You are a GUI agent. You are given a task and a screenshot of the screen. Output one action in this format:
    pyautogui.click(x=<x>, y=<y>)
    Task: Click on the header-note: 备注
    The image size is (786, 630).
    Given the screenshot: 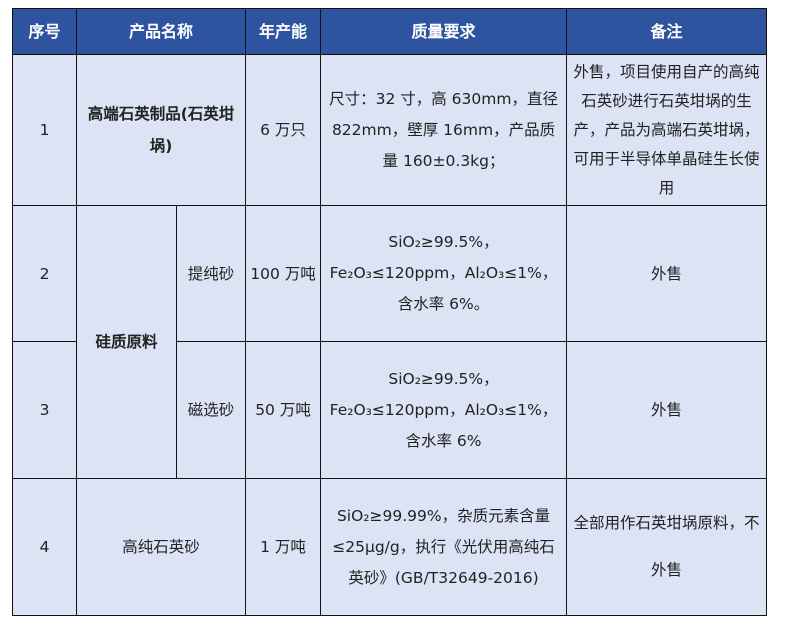 What is the action you would take?
    pyautogui.click(x=667, y=31)
    